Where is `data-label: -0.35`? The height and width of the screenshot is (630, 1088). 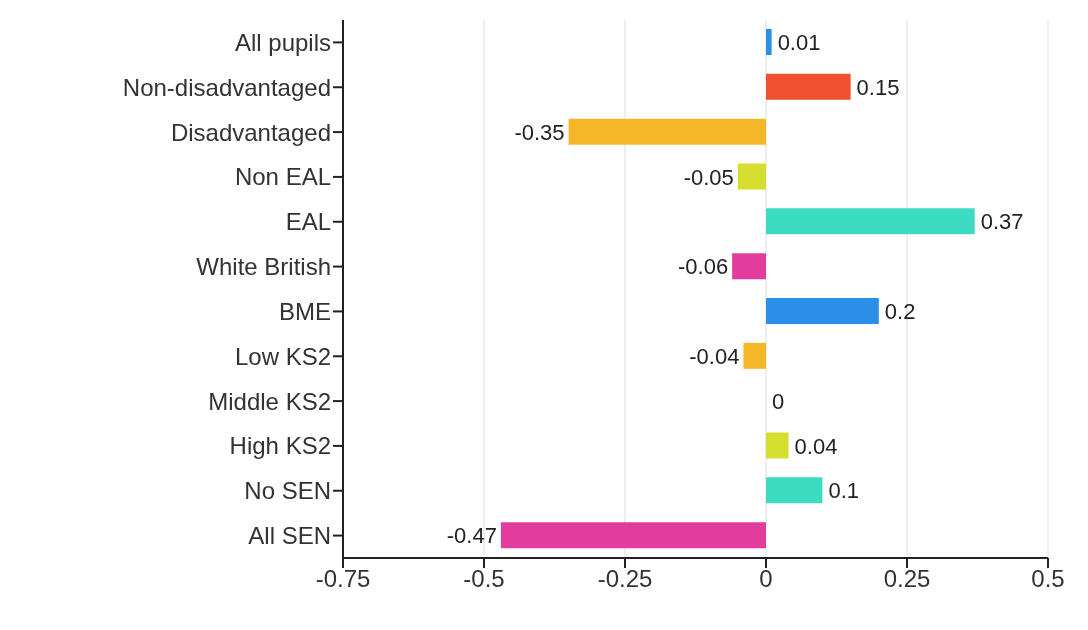
data-label: -0.35 is located at coordinates (539, 132).